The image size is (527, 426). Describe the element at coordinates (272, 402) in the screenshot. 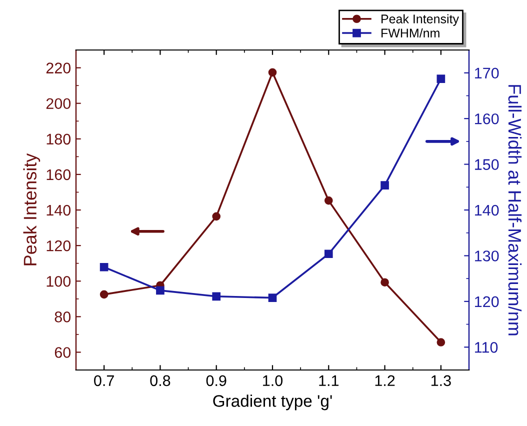

I see `x-axis-title: Gradient type 'g'` at that location.